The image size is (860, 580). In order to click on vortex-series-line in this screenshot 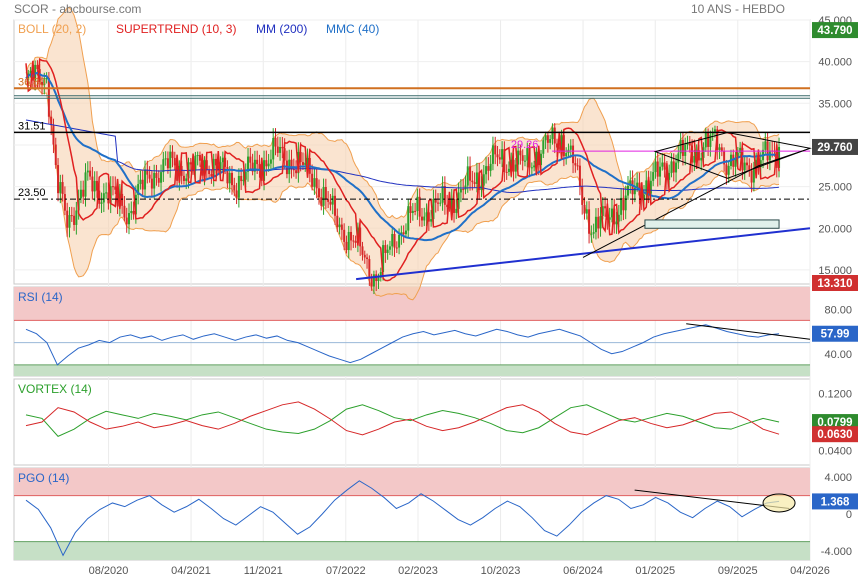, I will do `click(402, 420)`.